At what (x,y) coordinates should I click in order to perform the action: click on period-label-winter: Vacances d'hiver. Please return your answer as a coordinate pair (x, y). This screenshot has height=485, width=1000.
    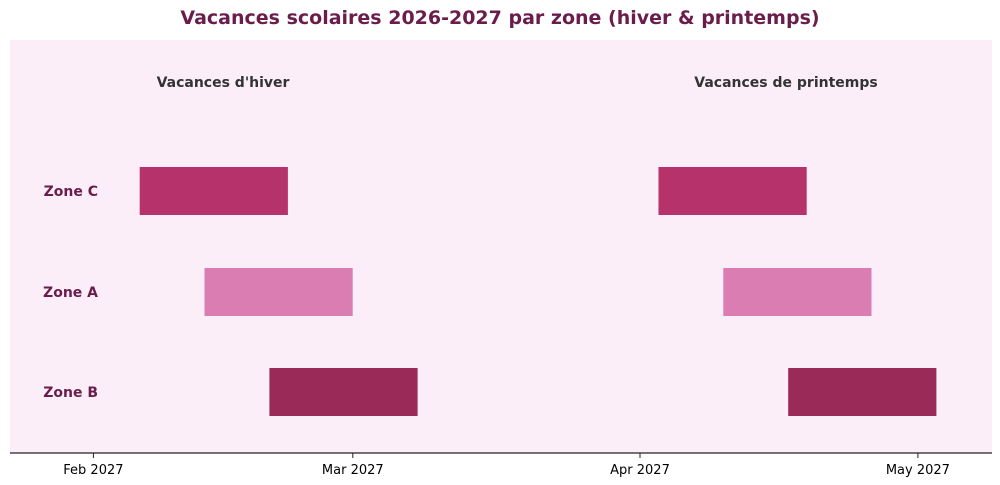
    Looking at the image, I should click on (223, 83).